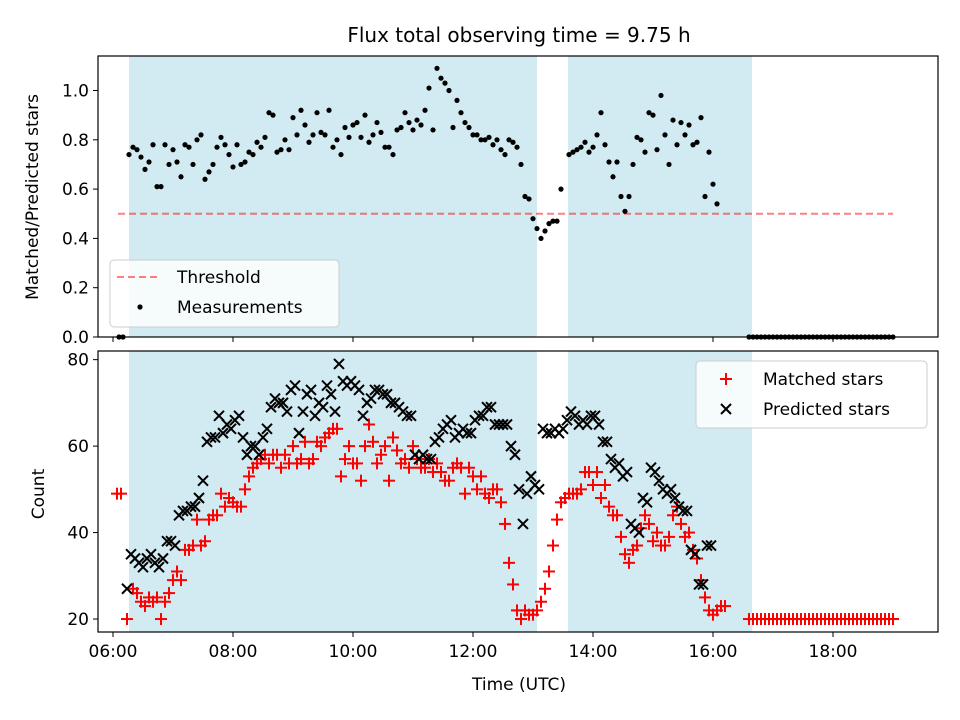 The image size is (960, 720). What do you see at coordinates (353, 652) in the screenshot?
I see `x-tick-label: 10:00` at bounding box center [353, 652].